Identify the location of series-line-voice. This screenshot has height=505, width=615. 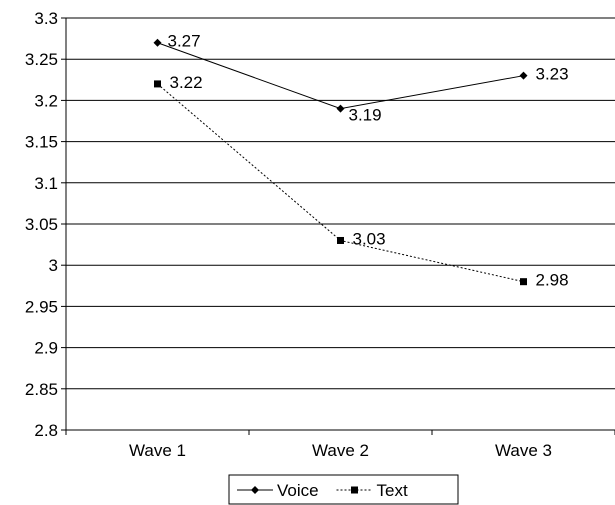
(340, 76).